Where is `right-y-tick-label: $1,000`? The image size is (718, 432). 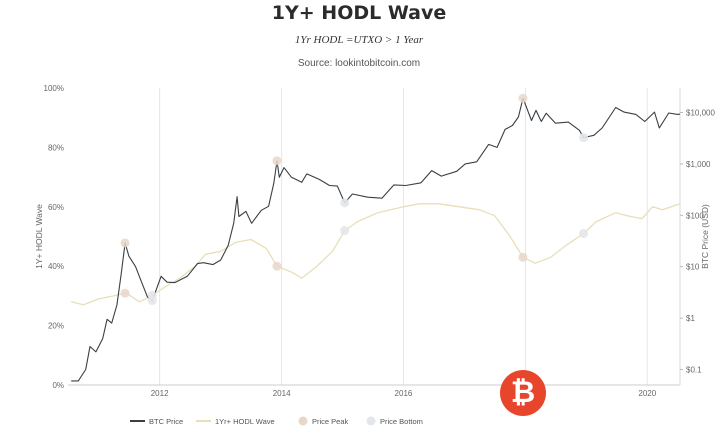
right-y-tick-label: $1,000 is located at coordinates (698, 164).